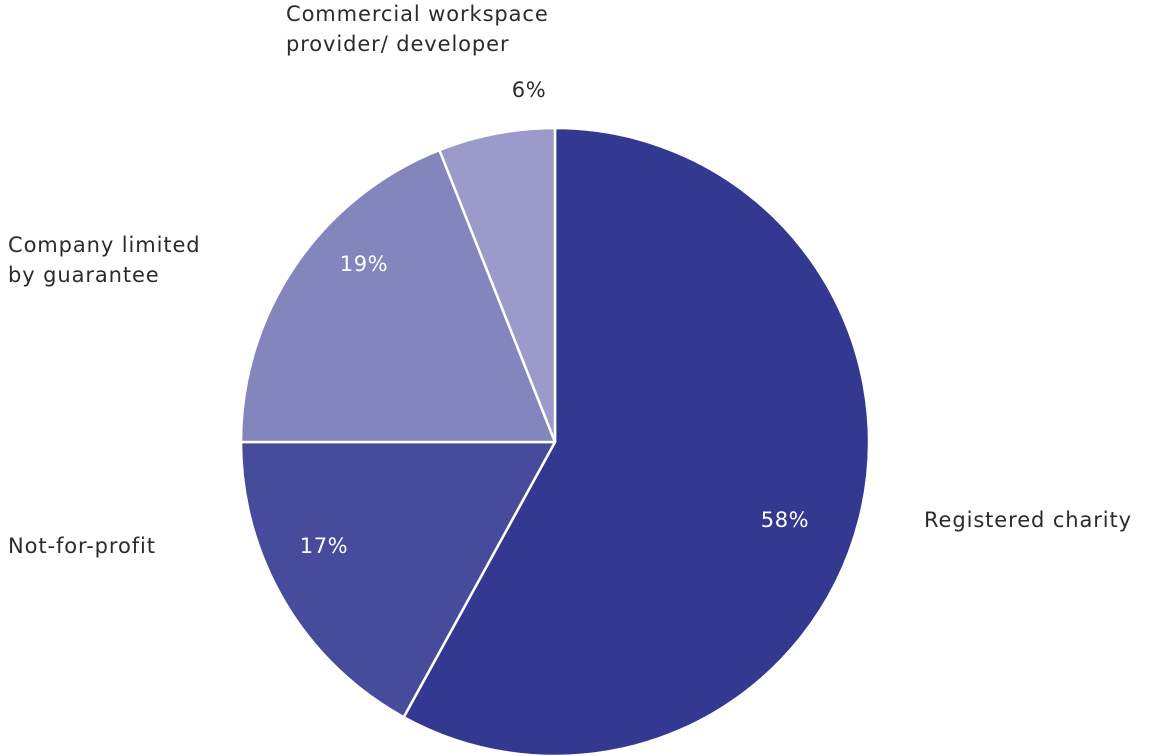 The width and height of the screenshot is (1161, 756). Describe the element at coordinates (497, 285) in the screenshot. I see `pie-slice-commercial-workspace-provider-developer` at that location.